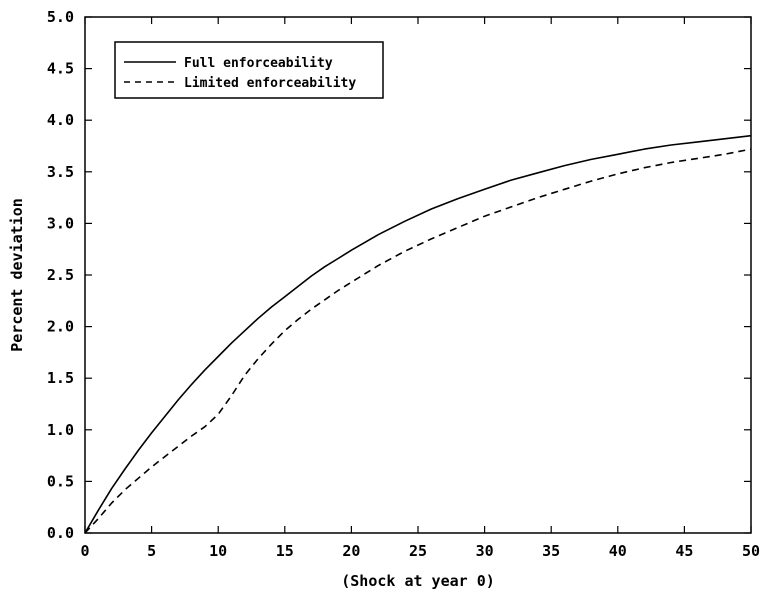 The height and width of the screenshot is (592, 764). Describe the element at coordinates (485, 551) in the screenshot. I see `x-tick-label: 30` at that location.